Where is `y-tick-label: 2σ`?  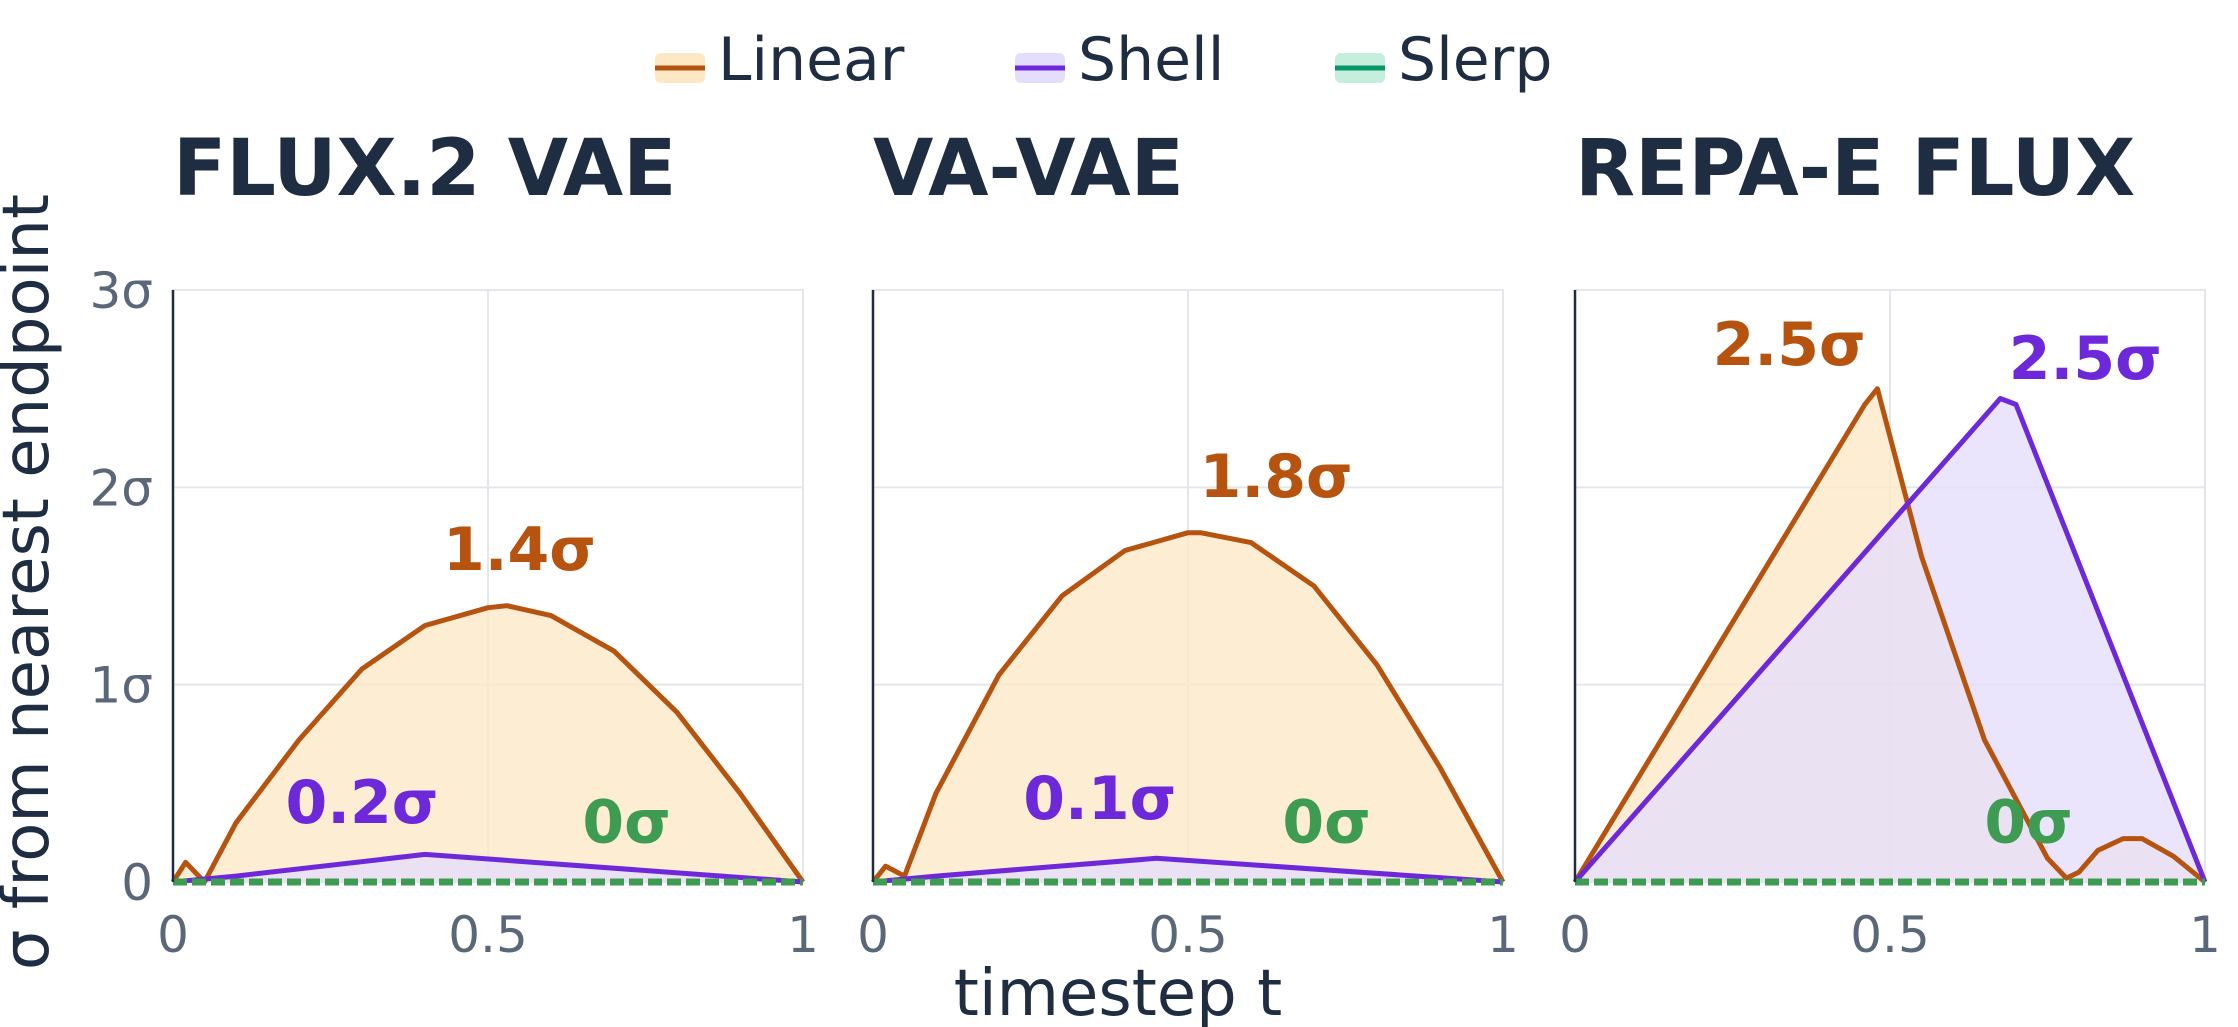 y-tick-label: 2σ is located at coordinates (121, 488).